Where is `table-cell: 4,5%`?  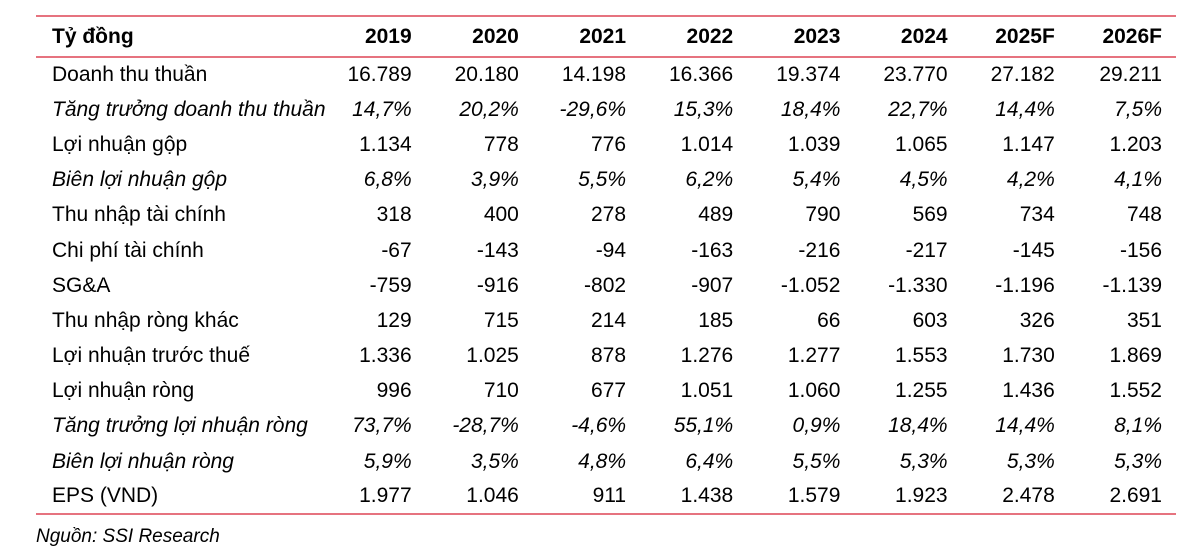
table-cell: 4,5% is located at coordinates (923, 180).